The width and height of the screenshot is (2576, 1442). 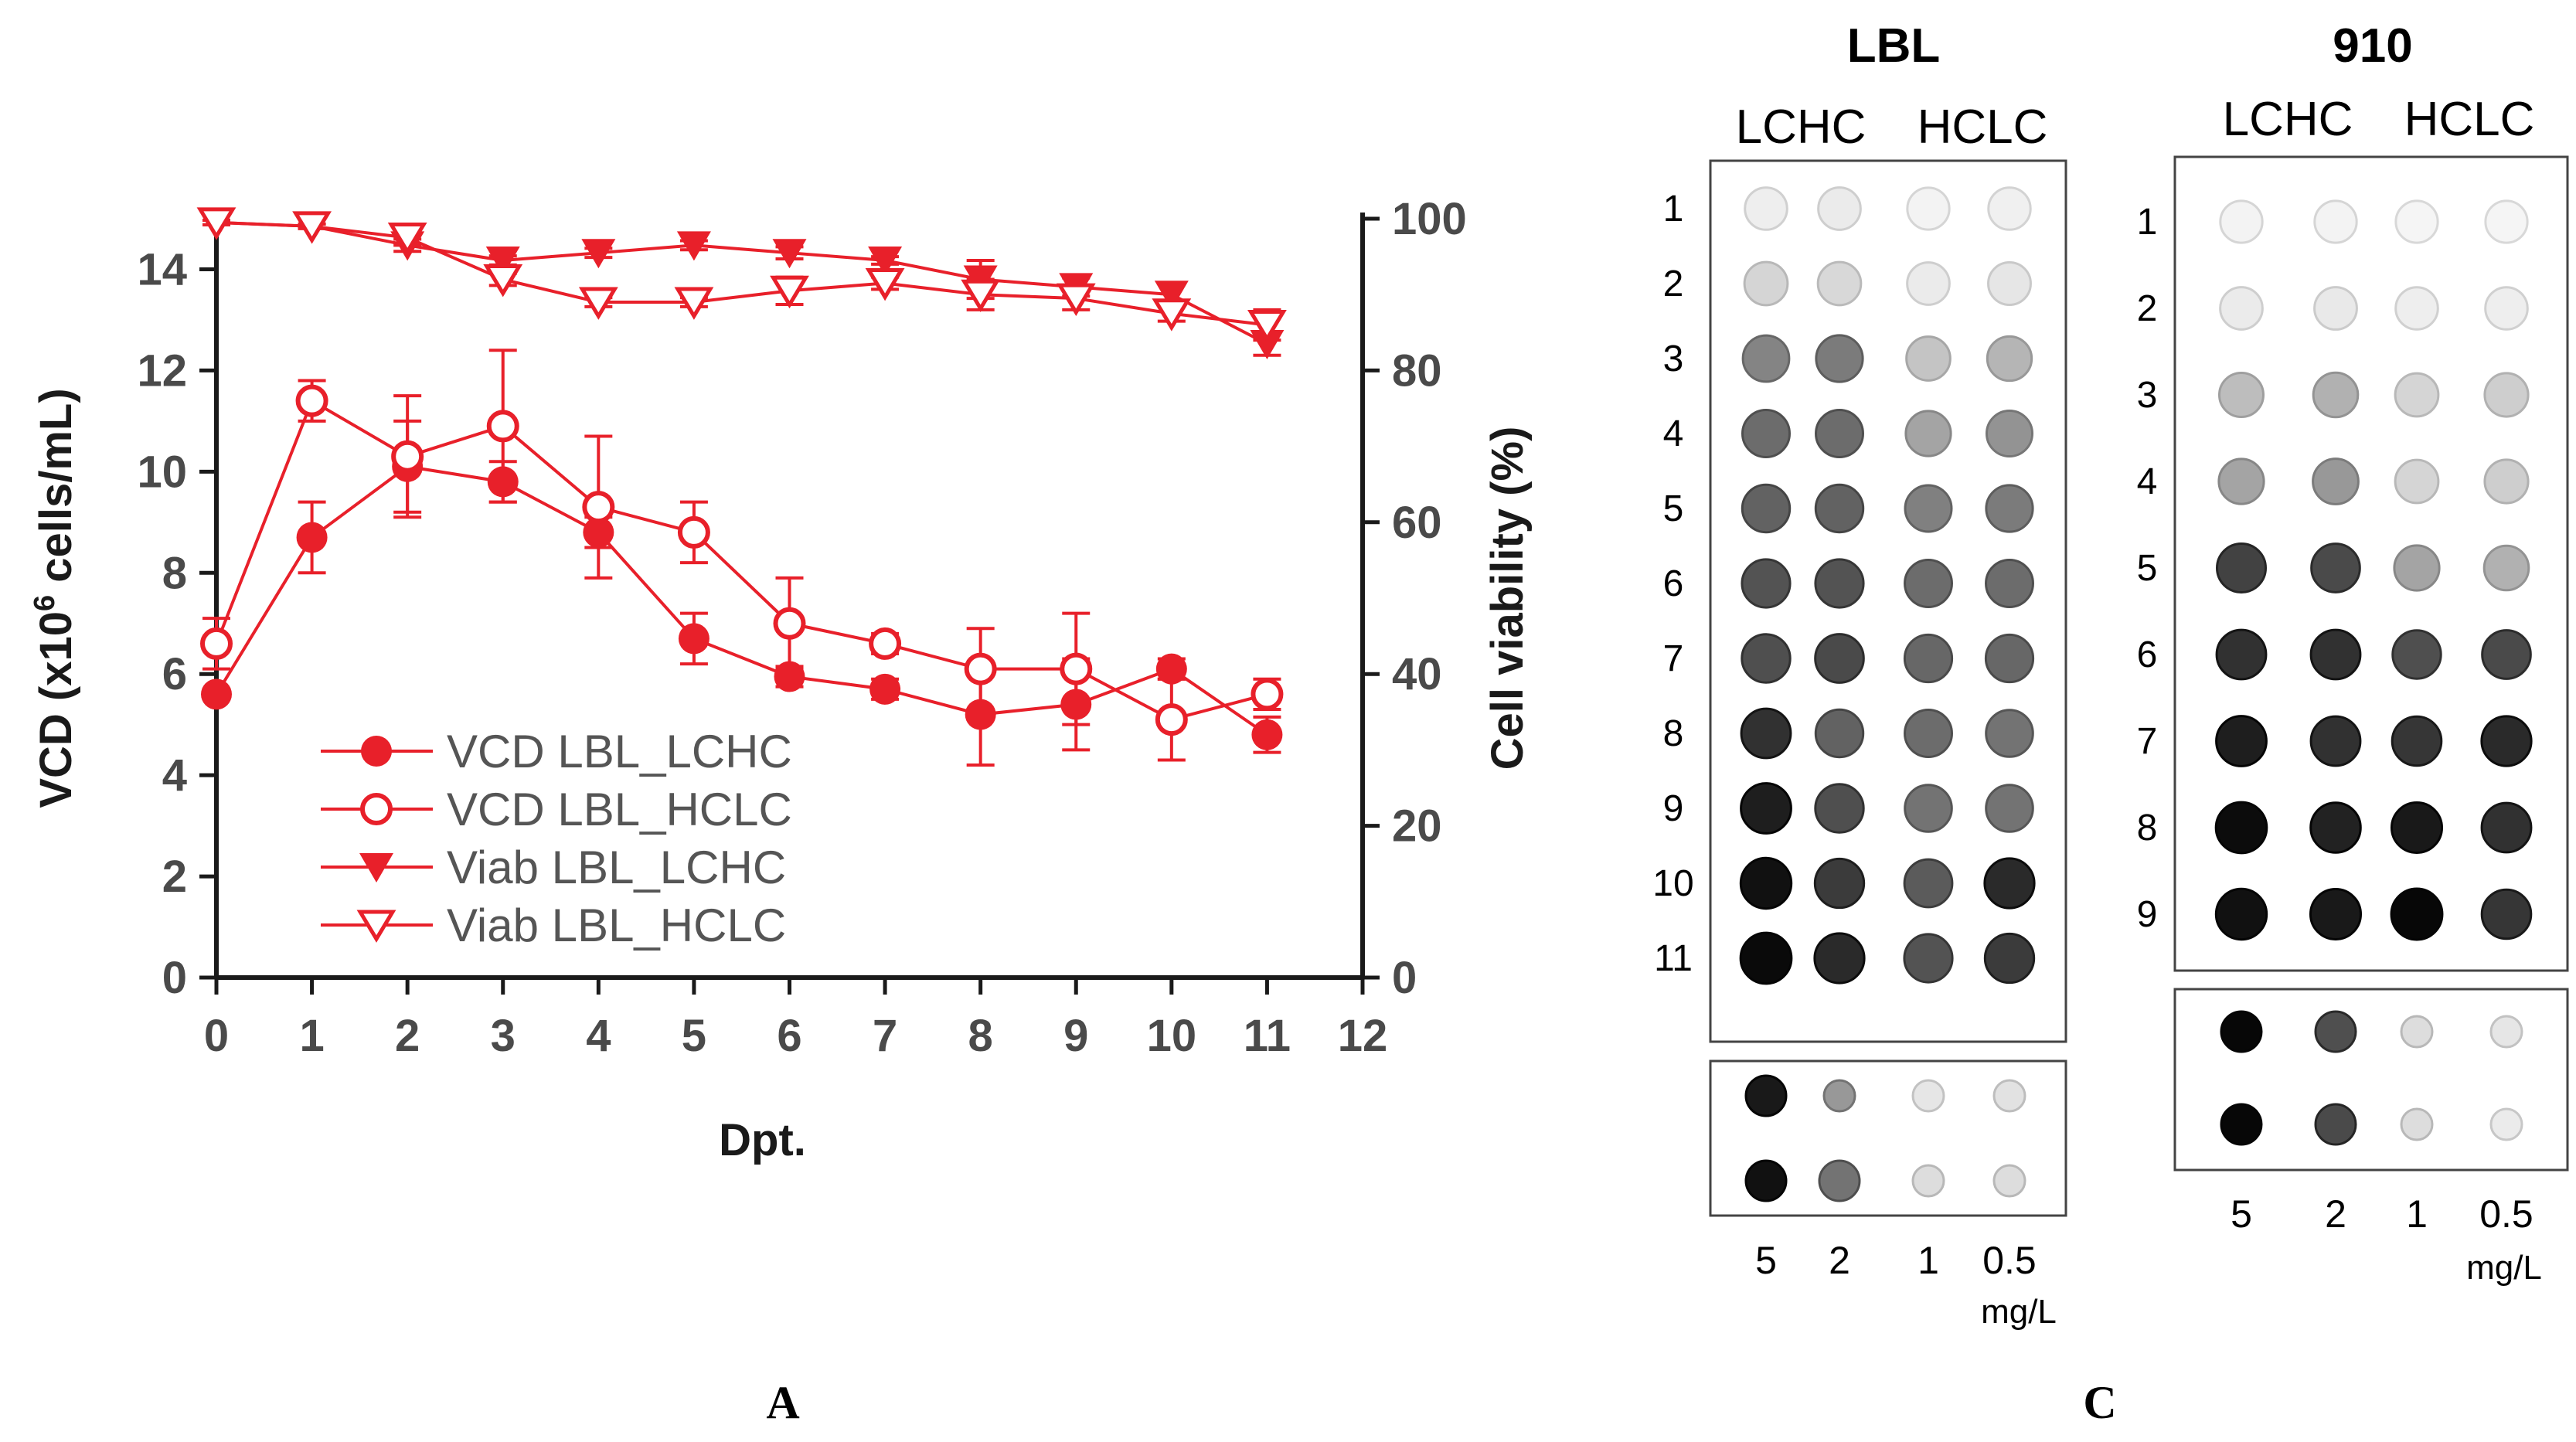 What do you see at coordinates (694, 1036) in the screenshot?
I see `x-tick-label: 5` at bounding box center [694, 1036].